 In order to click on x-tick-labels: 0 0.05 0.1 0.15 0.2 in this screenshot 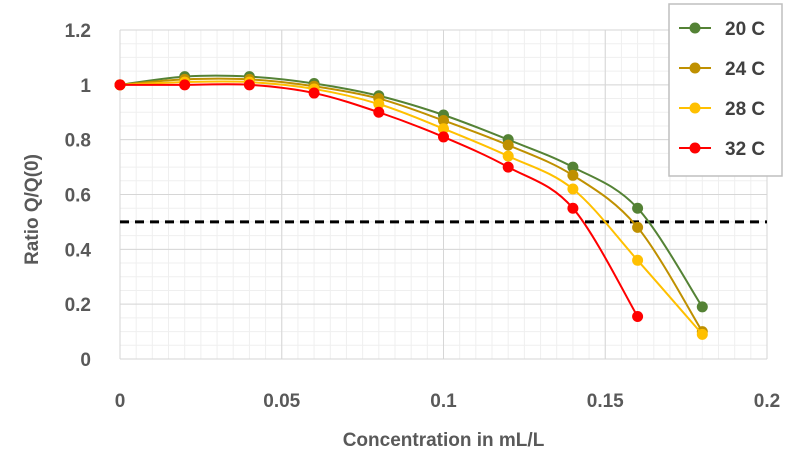, I will do `click(448, 401)`.